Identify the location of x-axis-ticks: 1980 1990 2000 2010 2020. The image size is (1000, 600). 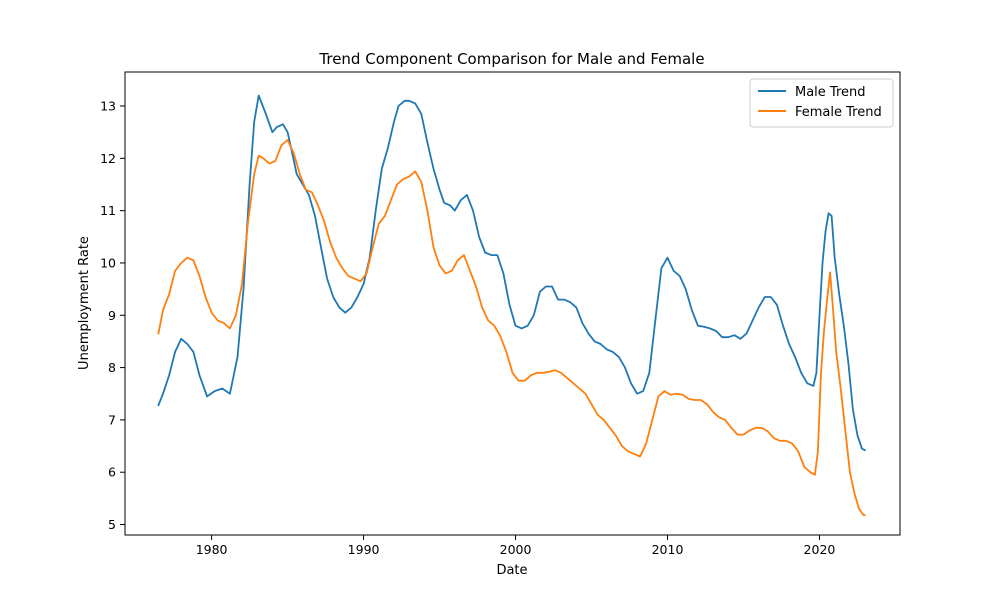
(516, 546).